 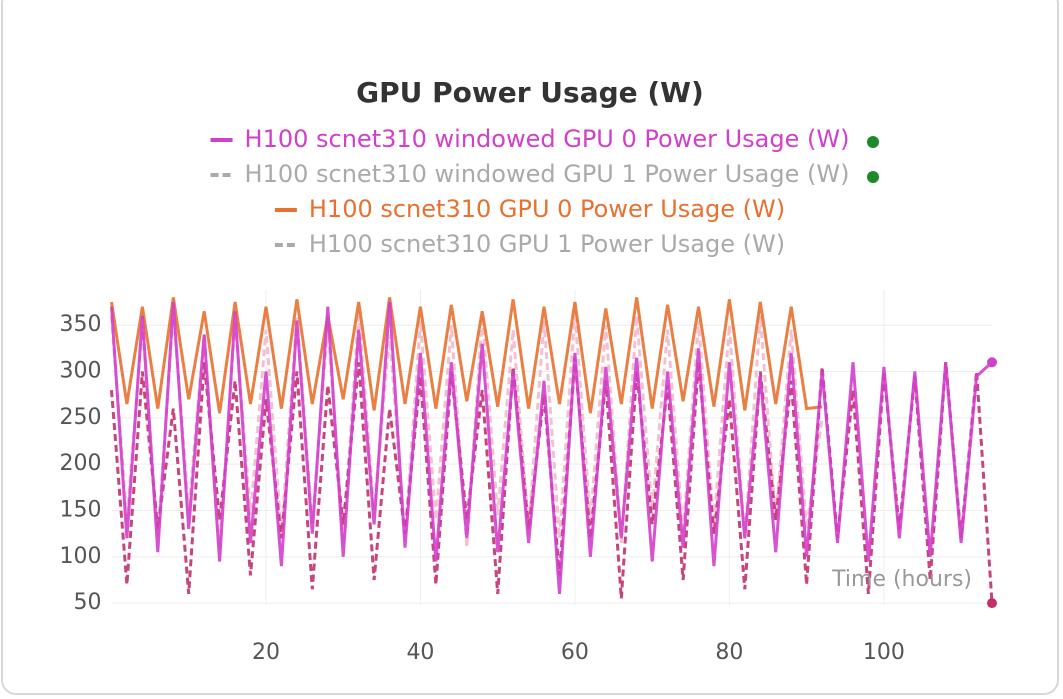 I want to click on y-tick-label: 350, so click(x=81, y=324).